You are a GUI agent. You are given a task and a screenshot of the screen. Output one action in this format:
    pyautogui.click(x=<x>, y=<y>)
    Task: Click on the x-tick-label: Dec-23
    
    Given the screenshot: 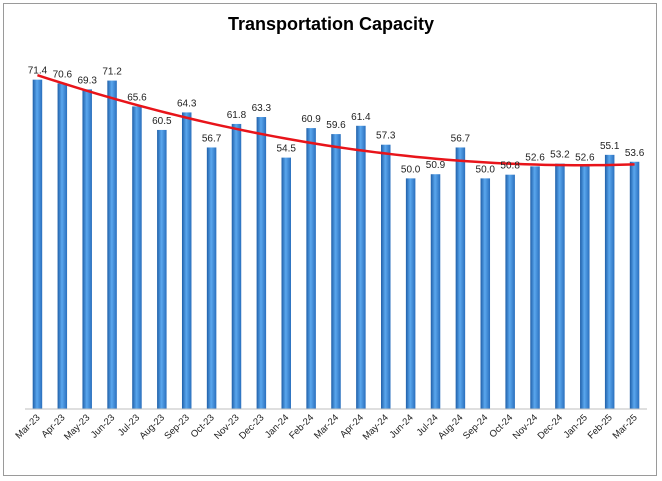 What is the action you would take?
    pyautogui.click(x=251, y=426)
    